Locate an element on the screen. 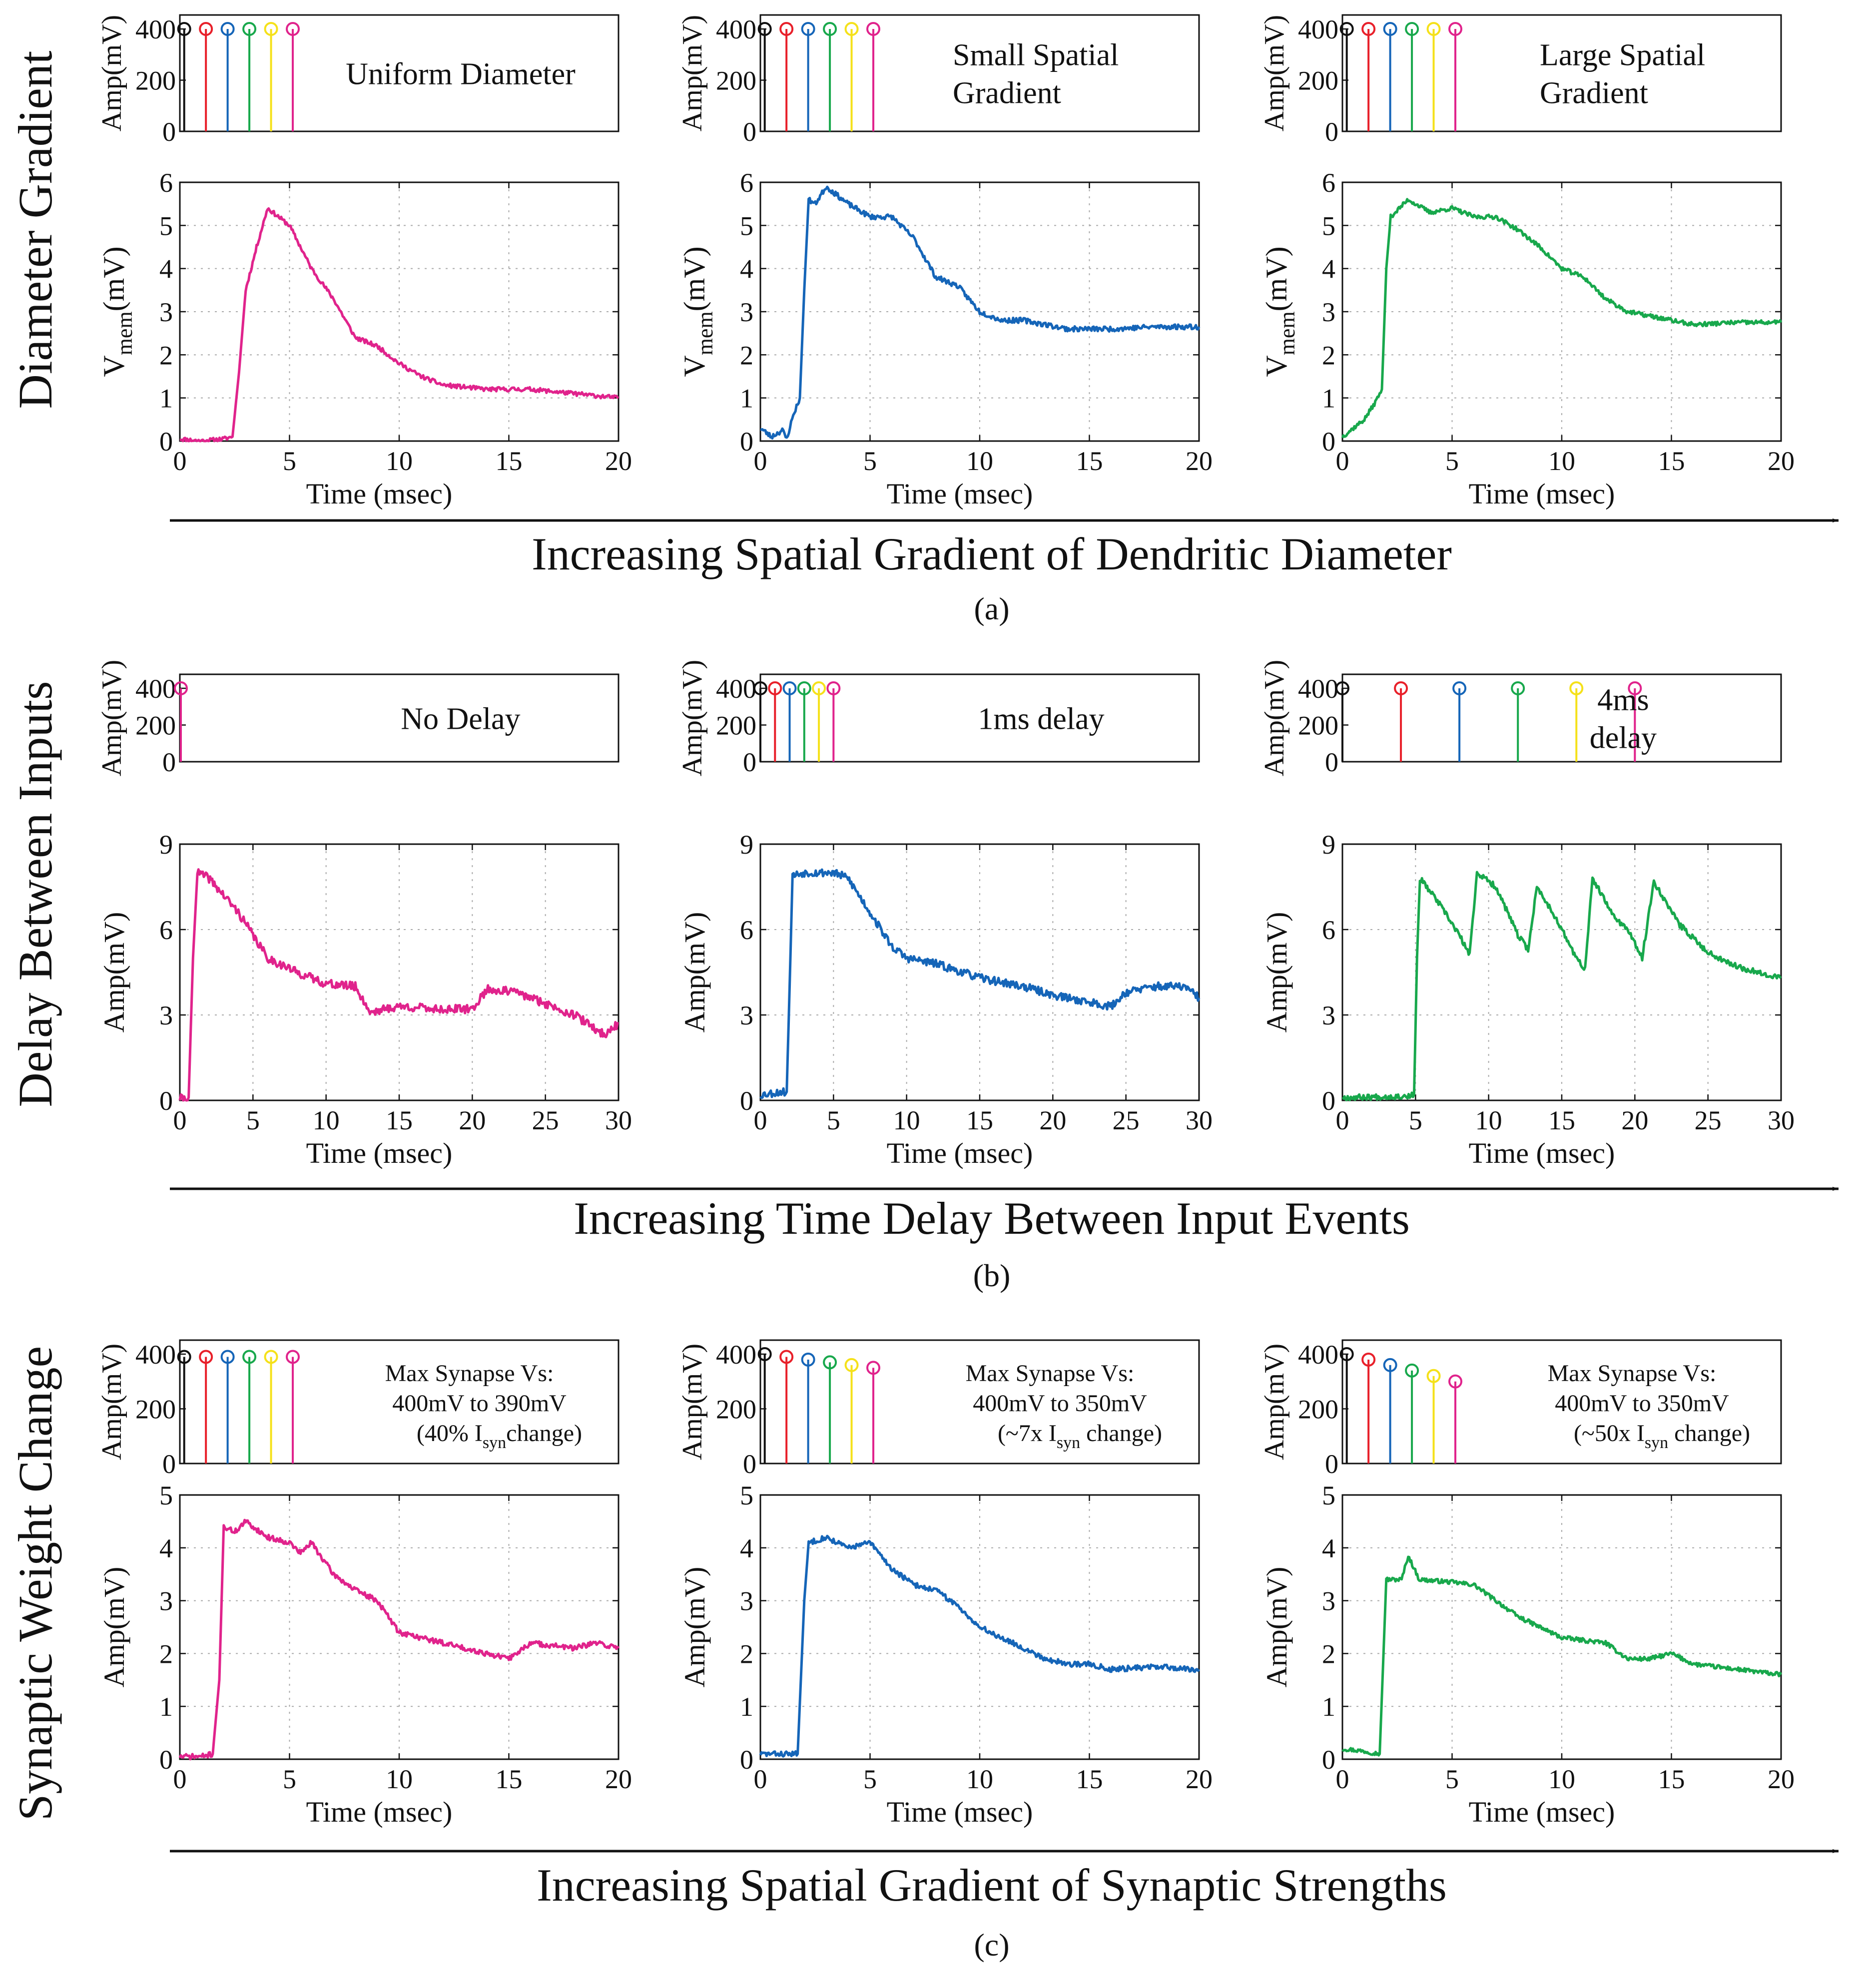  x-tick-label: 30 is located at coordinates (1199, 1120).